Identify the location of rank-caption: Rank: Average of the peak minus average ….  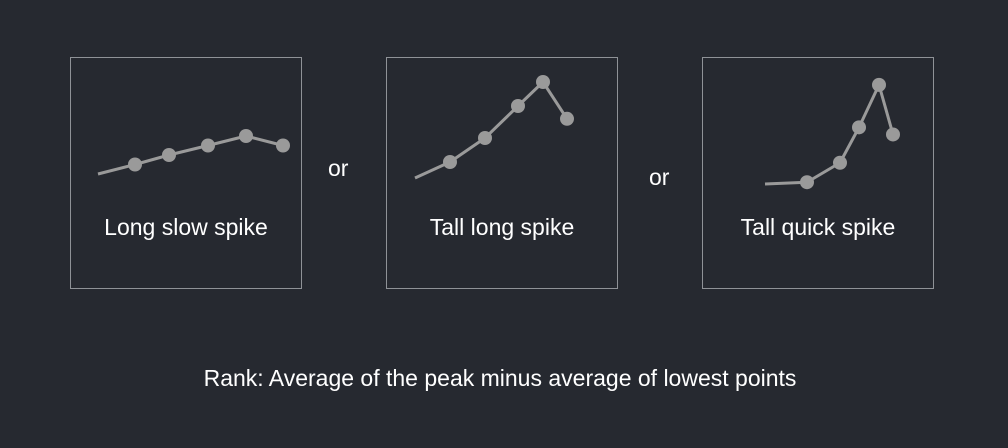
(500, 378).